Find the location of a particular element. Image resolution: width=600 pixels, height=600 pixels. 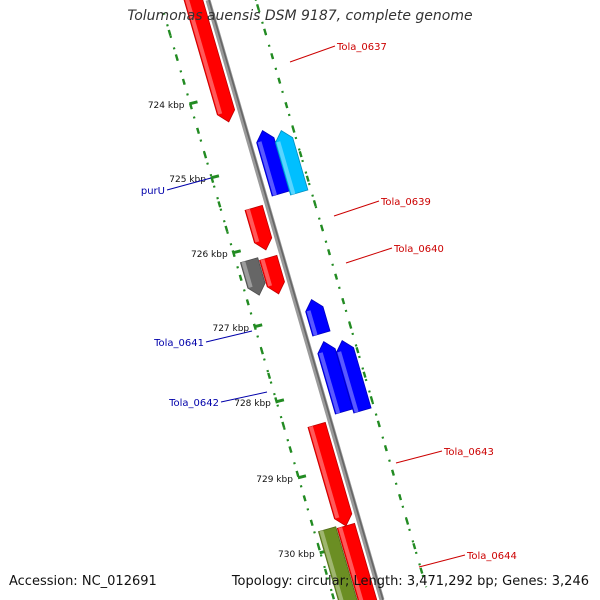

gene-label: Tola_0639 is located at coordinates (405, 202).